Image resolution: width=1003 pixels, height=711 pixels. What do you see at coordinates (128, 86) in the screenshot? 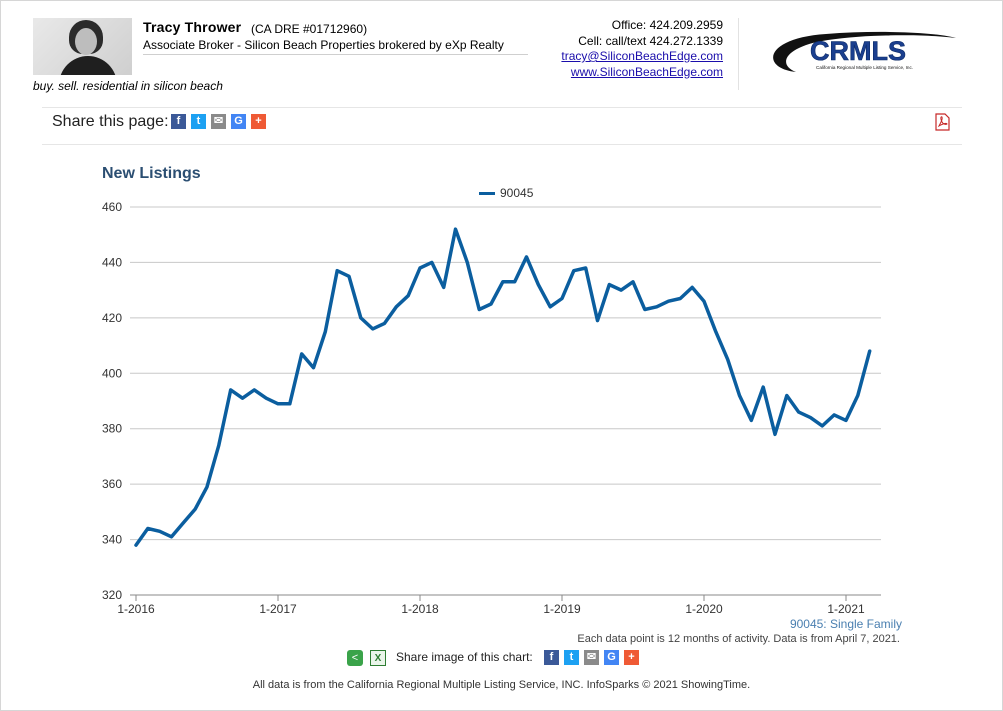
I see `agent-tagline: buy. sell. residential in silicon beach` at bounding box center [128, 86].